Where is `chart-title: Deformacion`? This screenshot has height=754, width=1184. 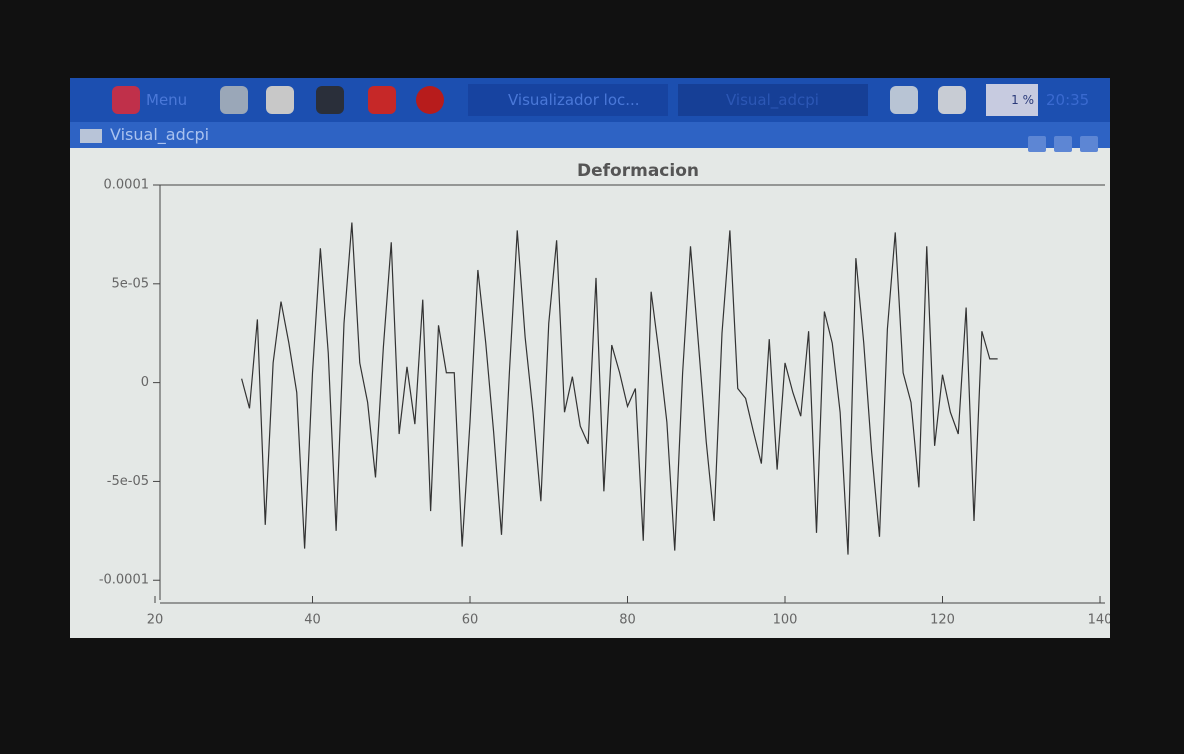
chart-title: Deformacion is located at coordinates (638, 171).